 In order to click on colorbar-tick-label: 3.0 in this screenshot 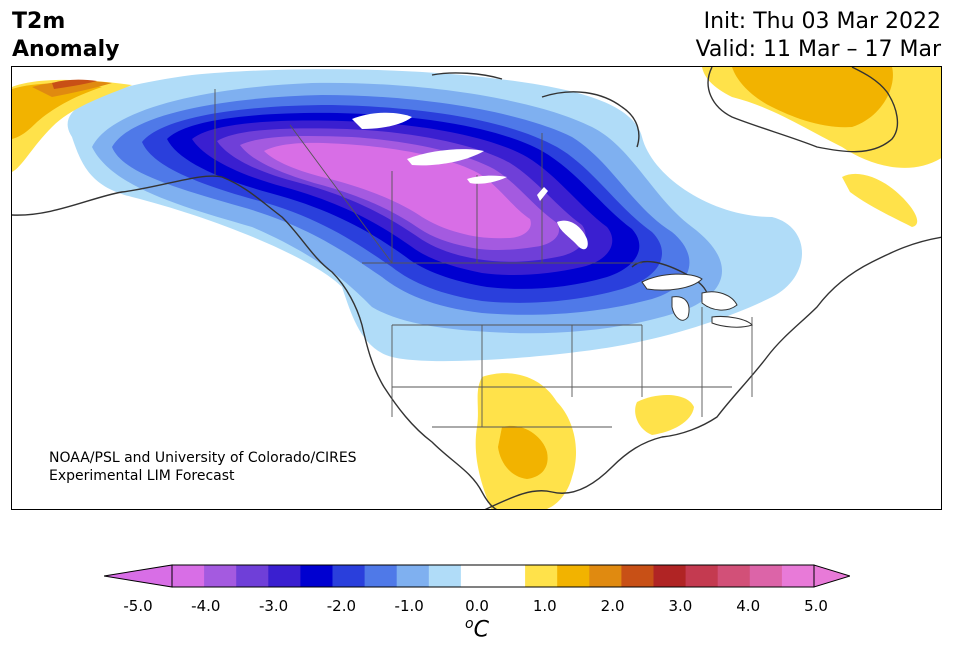, I will do `click(680, 606)`.